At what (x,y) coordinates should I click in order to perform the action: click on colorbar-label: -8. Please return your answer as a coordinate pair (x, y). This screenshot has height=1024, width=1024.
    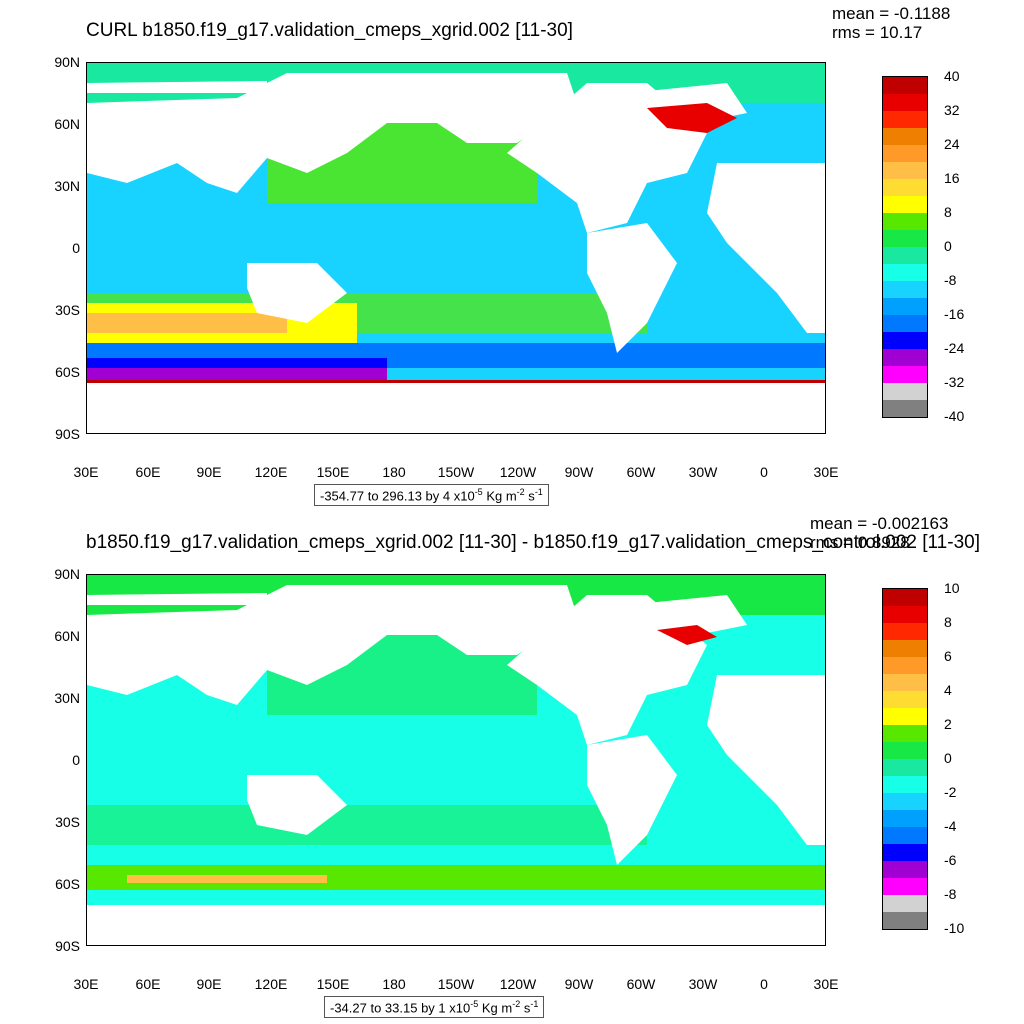
    Looking at the image, I should click on (950, 280).